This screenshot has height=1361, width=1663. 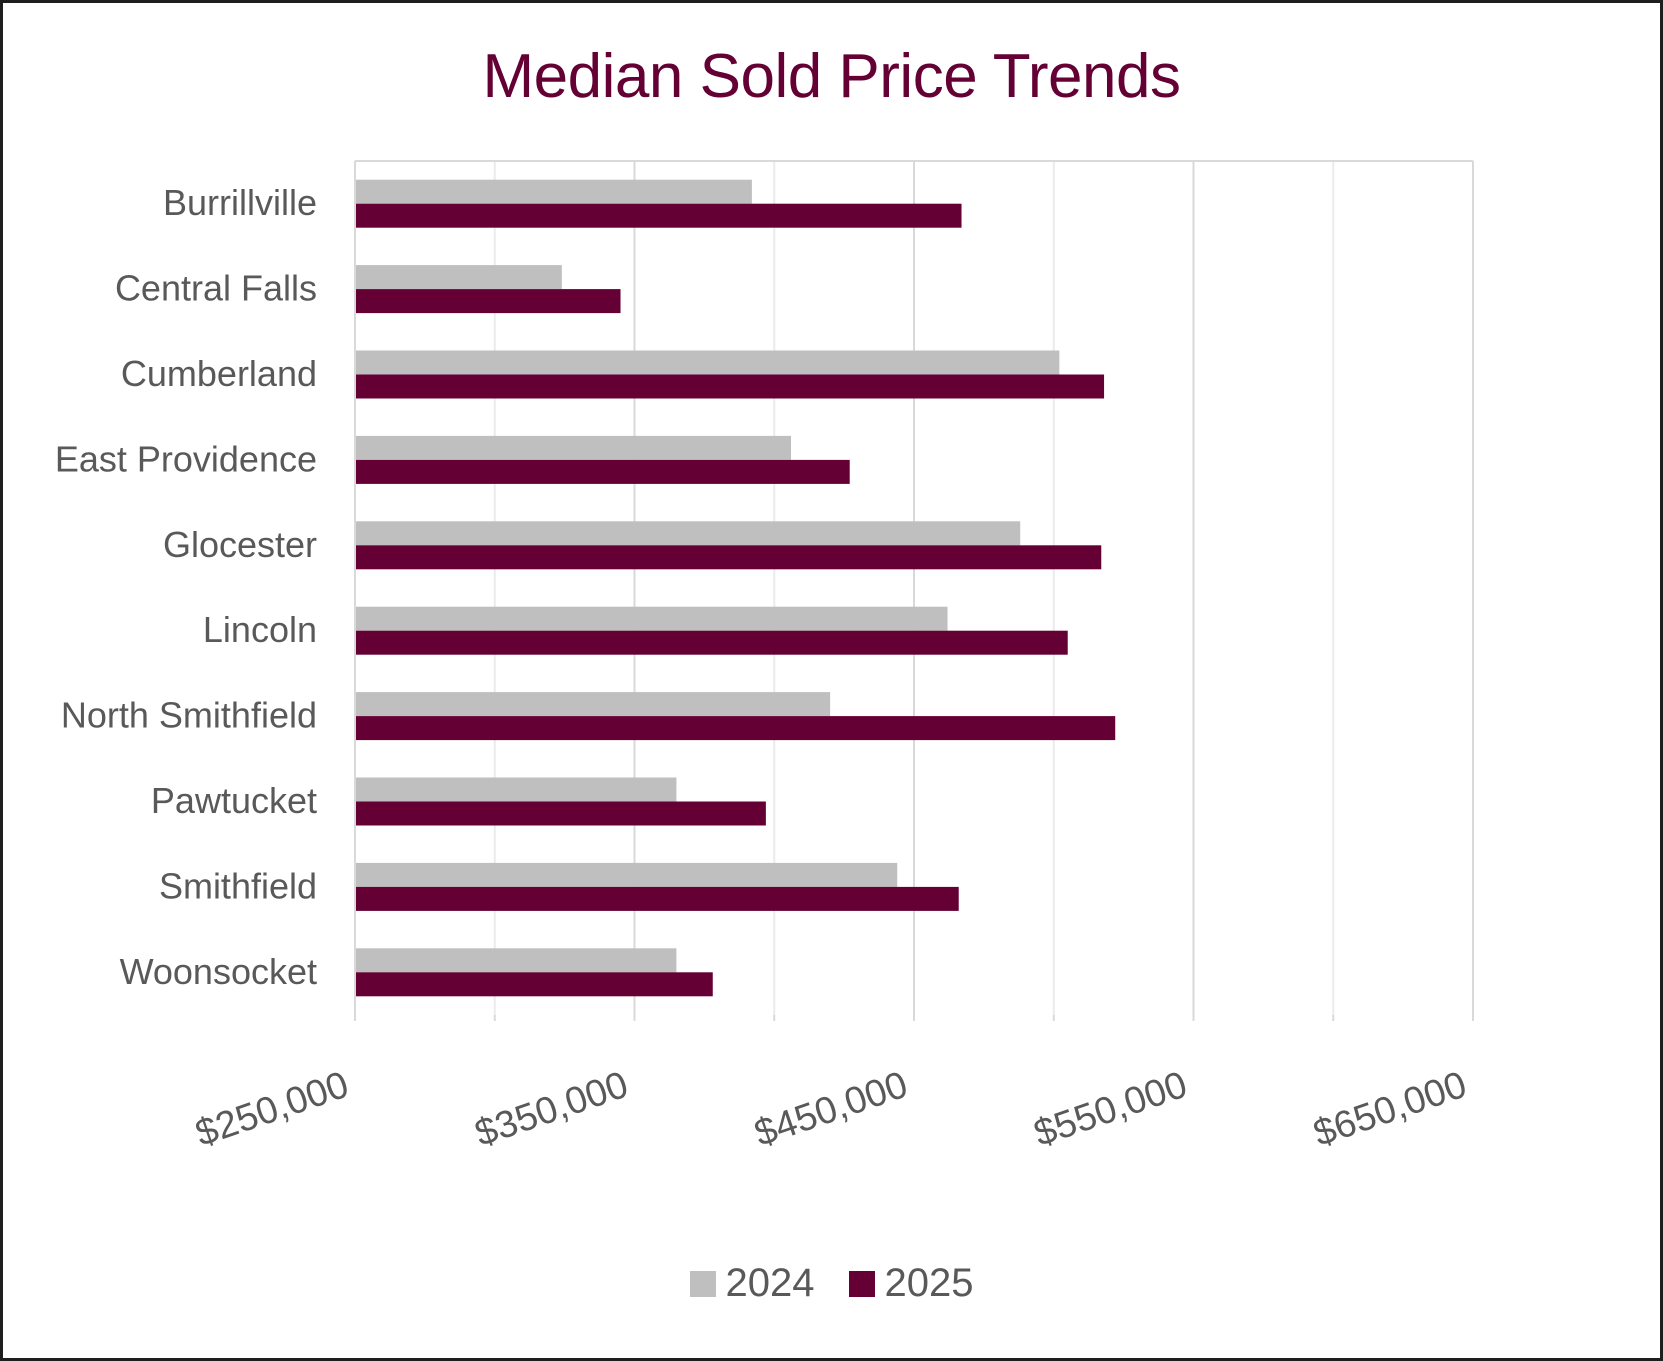 What do you see at coordinates (488, 301) in the screenshot?
I see `bar-2025-central-falls` at bounding box center [488, 301].